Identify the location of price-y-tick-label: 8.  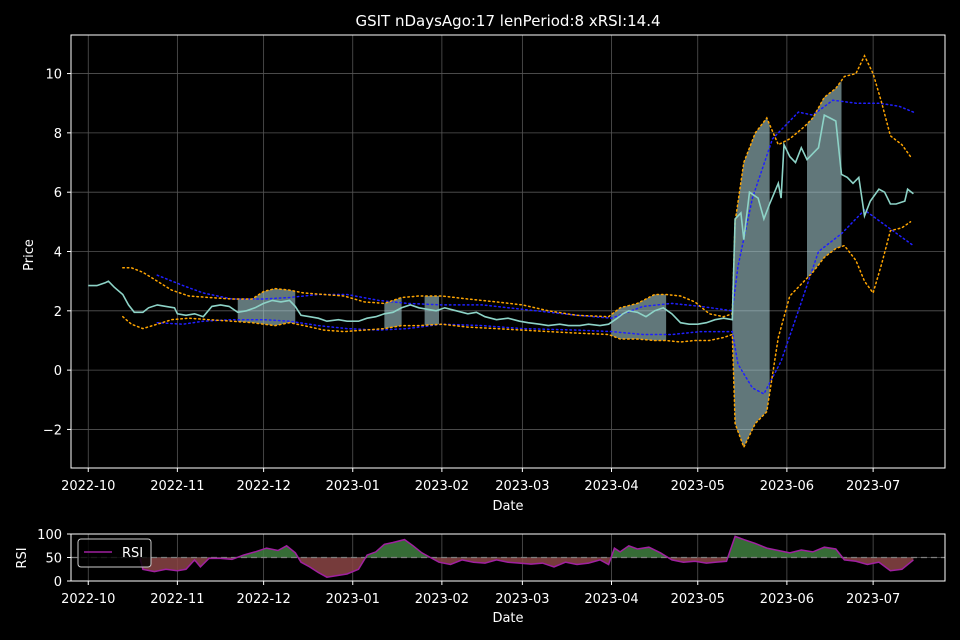
(58, 134).